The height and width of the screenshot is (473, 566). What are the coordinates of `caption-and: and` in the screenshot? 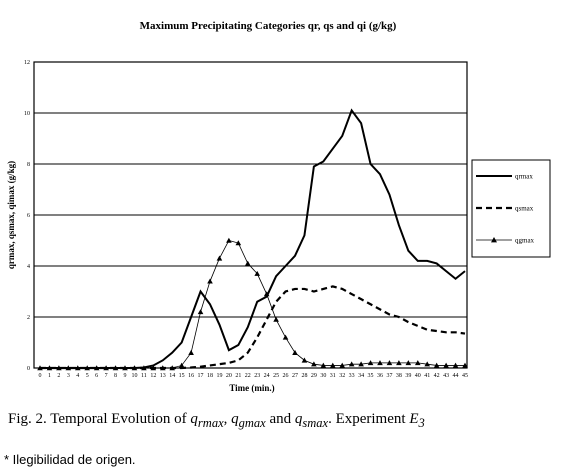 It's located at (280, 419).